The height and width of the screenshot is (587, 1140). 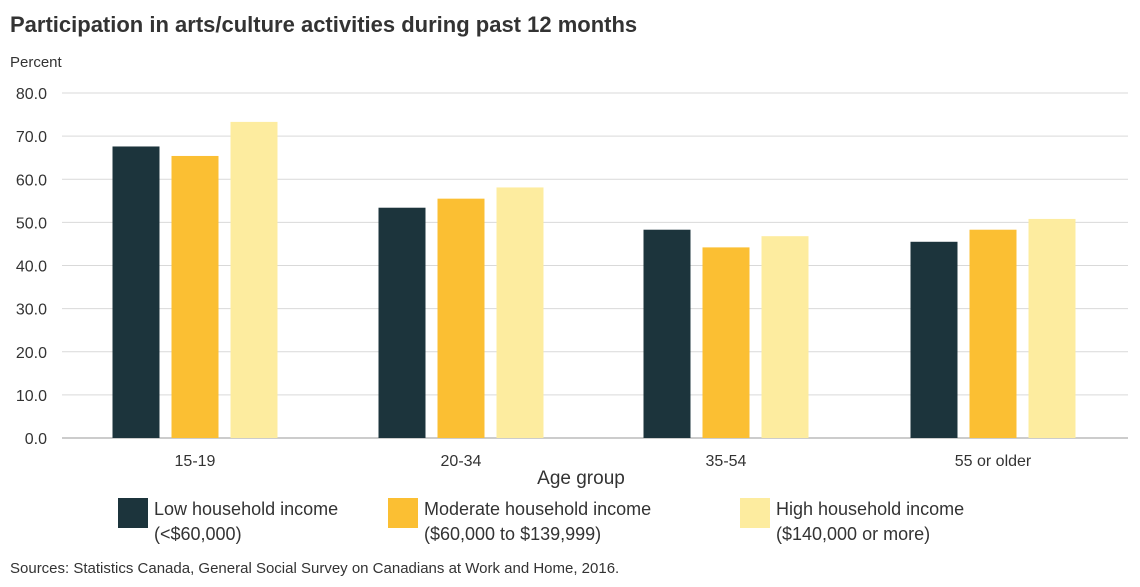 What do you see at coordinates (870, 522) in the screenshot?
I see `legend-text-high: High household income ($140,000 or more)` at bounding box center [870, 522].